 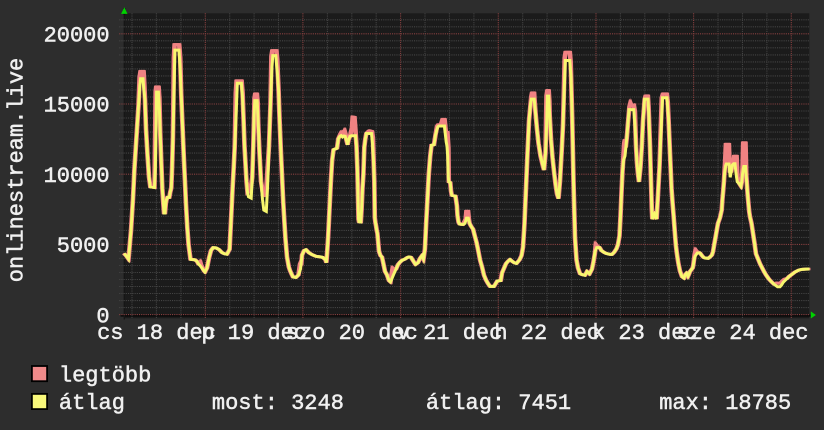 I want to click on svg-text: k 23 dec, so click(x=645, y=333).